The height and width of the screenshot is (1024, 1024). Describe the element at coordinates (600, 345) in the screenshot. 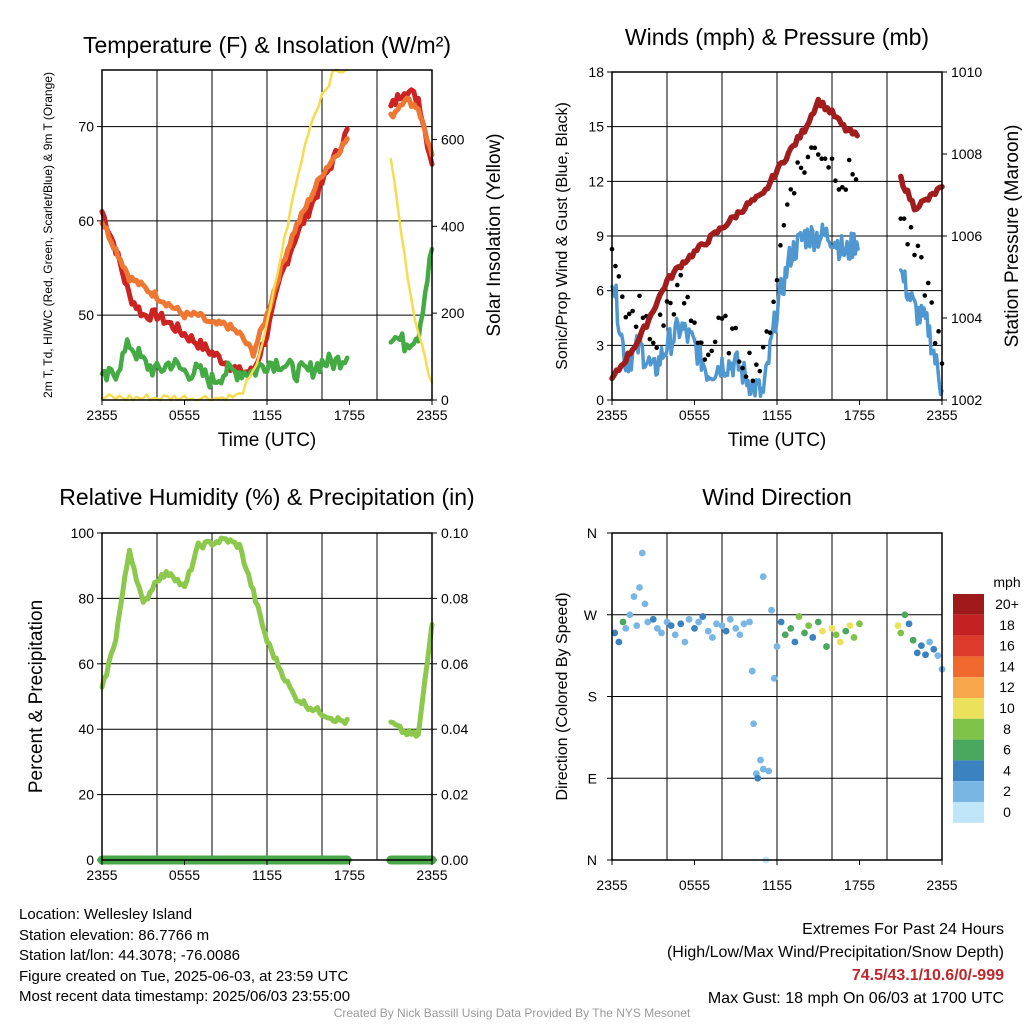

I see `wind-panel-ytick-label: 3` at that location.